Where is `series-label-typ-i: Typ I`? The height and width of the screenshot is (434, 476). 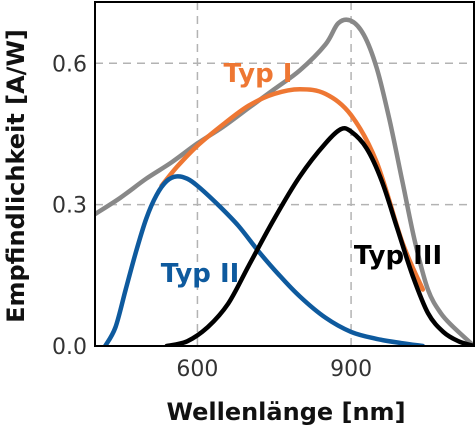 series-label-typ-i: Typ I is located at coordinates (258, 74).